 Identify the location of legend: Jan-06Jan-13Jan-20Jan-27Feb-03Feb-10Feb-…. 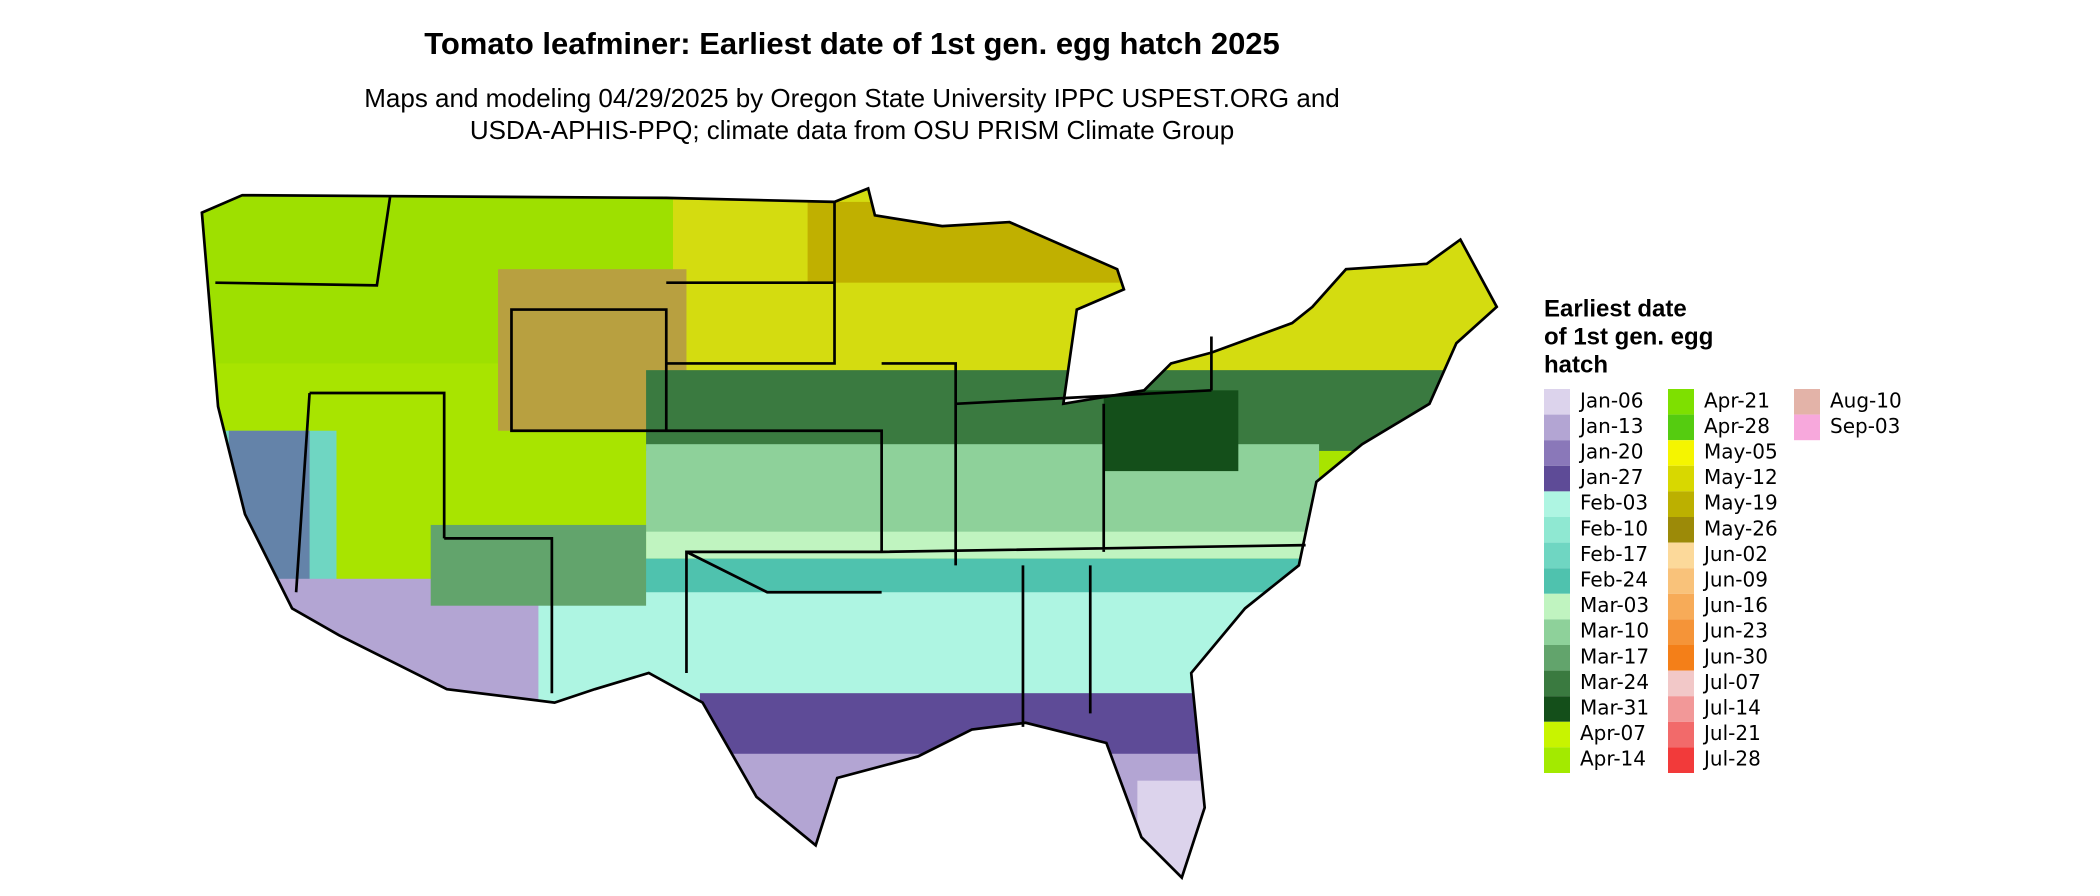
(1723, 580).